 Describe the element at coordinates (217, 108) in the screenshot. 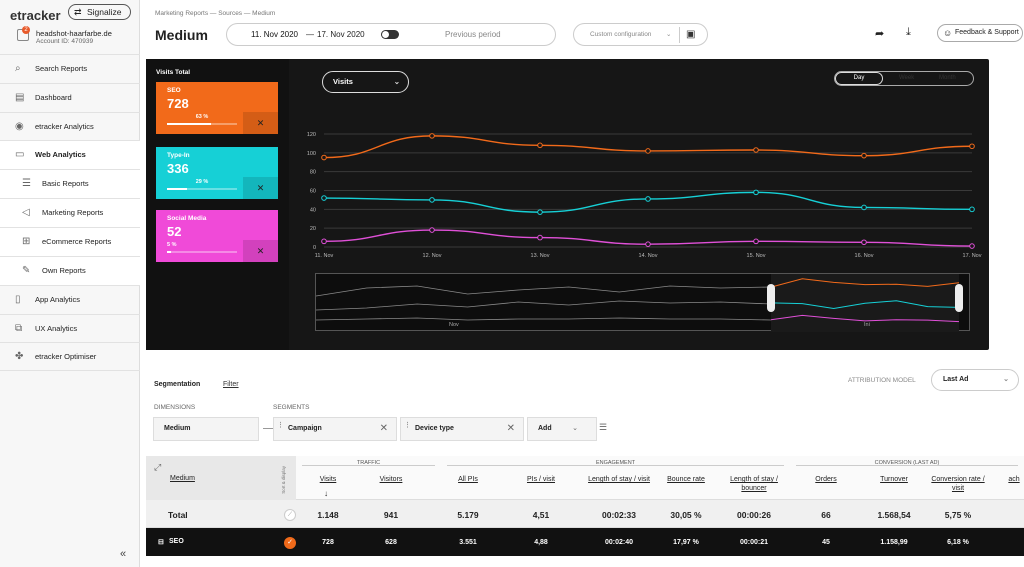

I see `kpi-card-seo: SEO 728 63 % ✕` at that location.